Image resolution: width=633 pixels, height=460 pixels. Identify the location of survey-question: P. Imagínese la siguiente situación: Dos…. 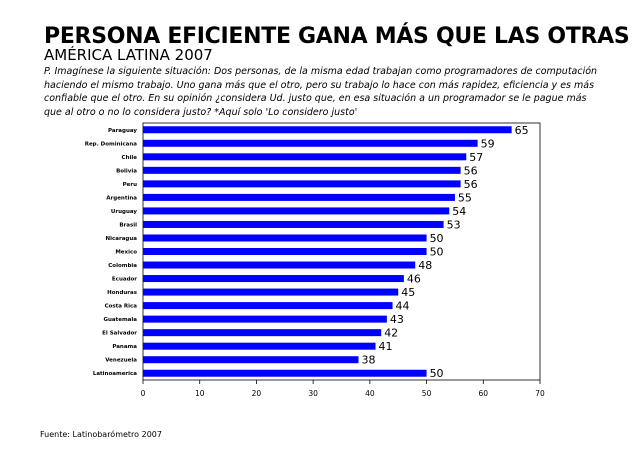
(321, 92).